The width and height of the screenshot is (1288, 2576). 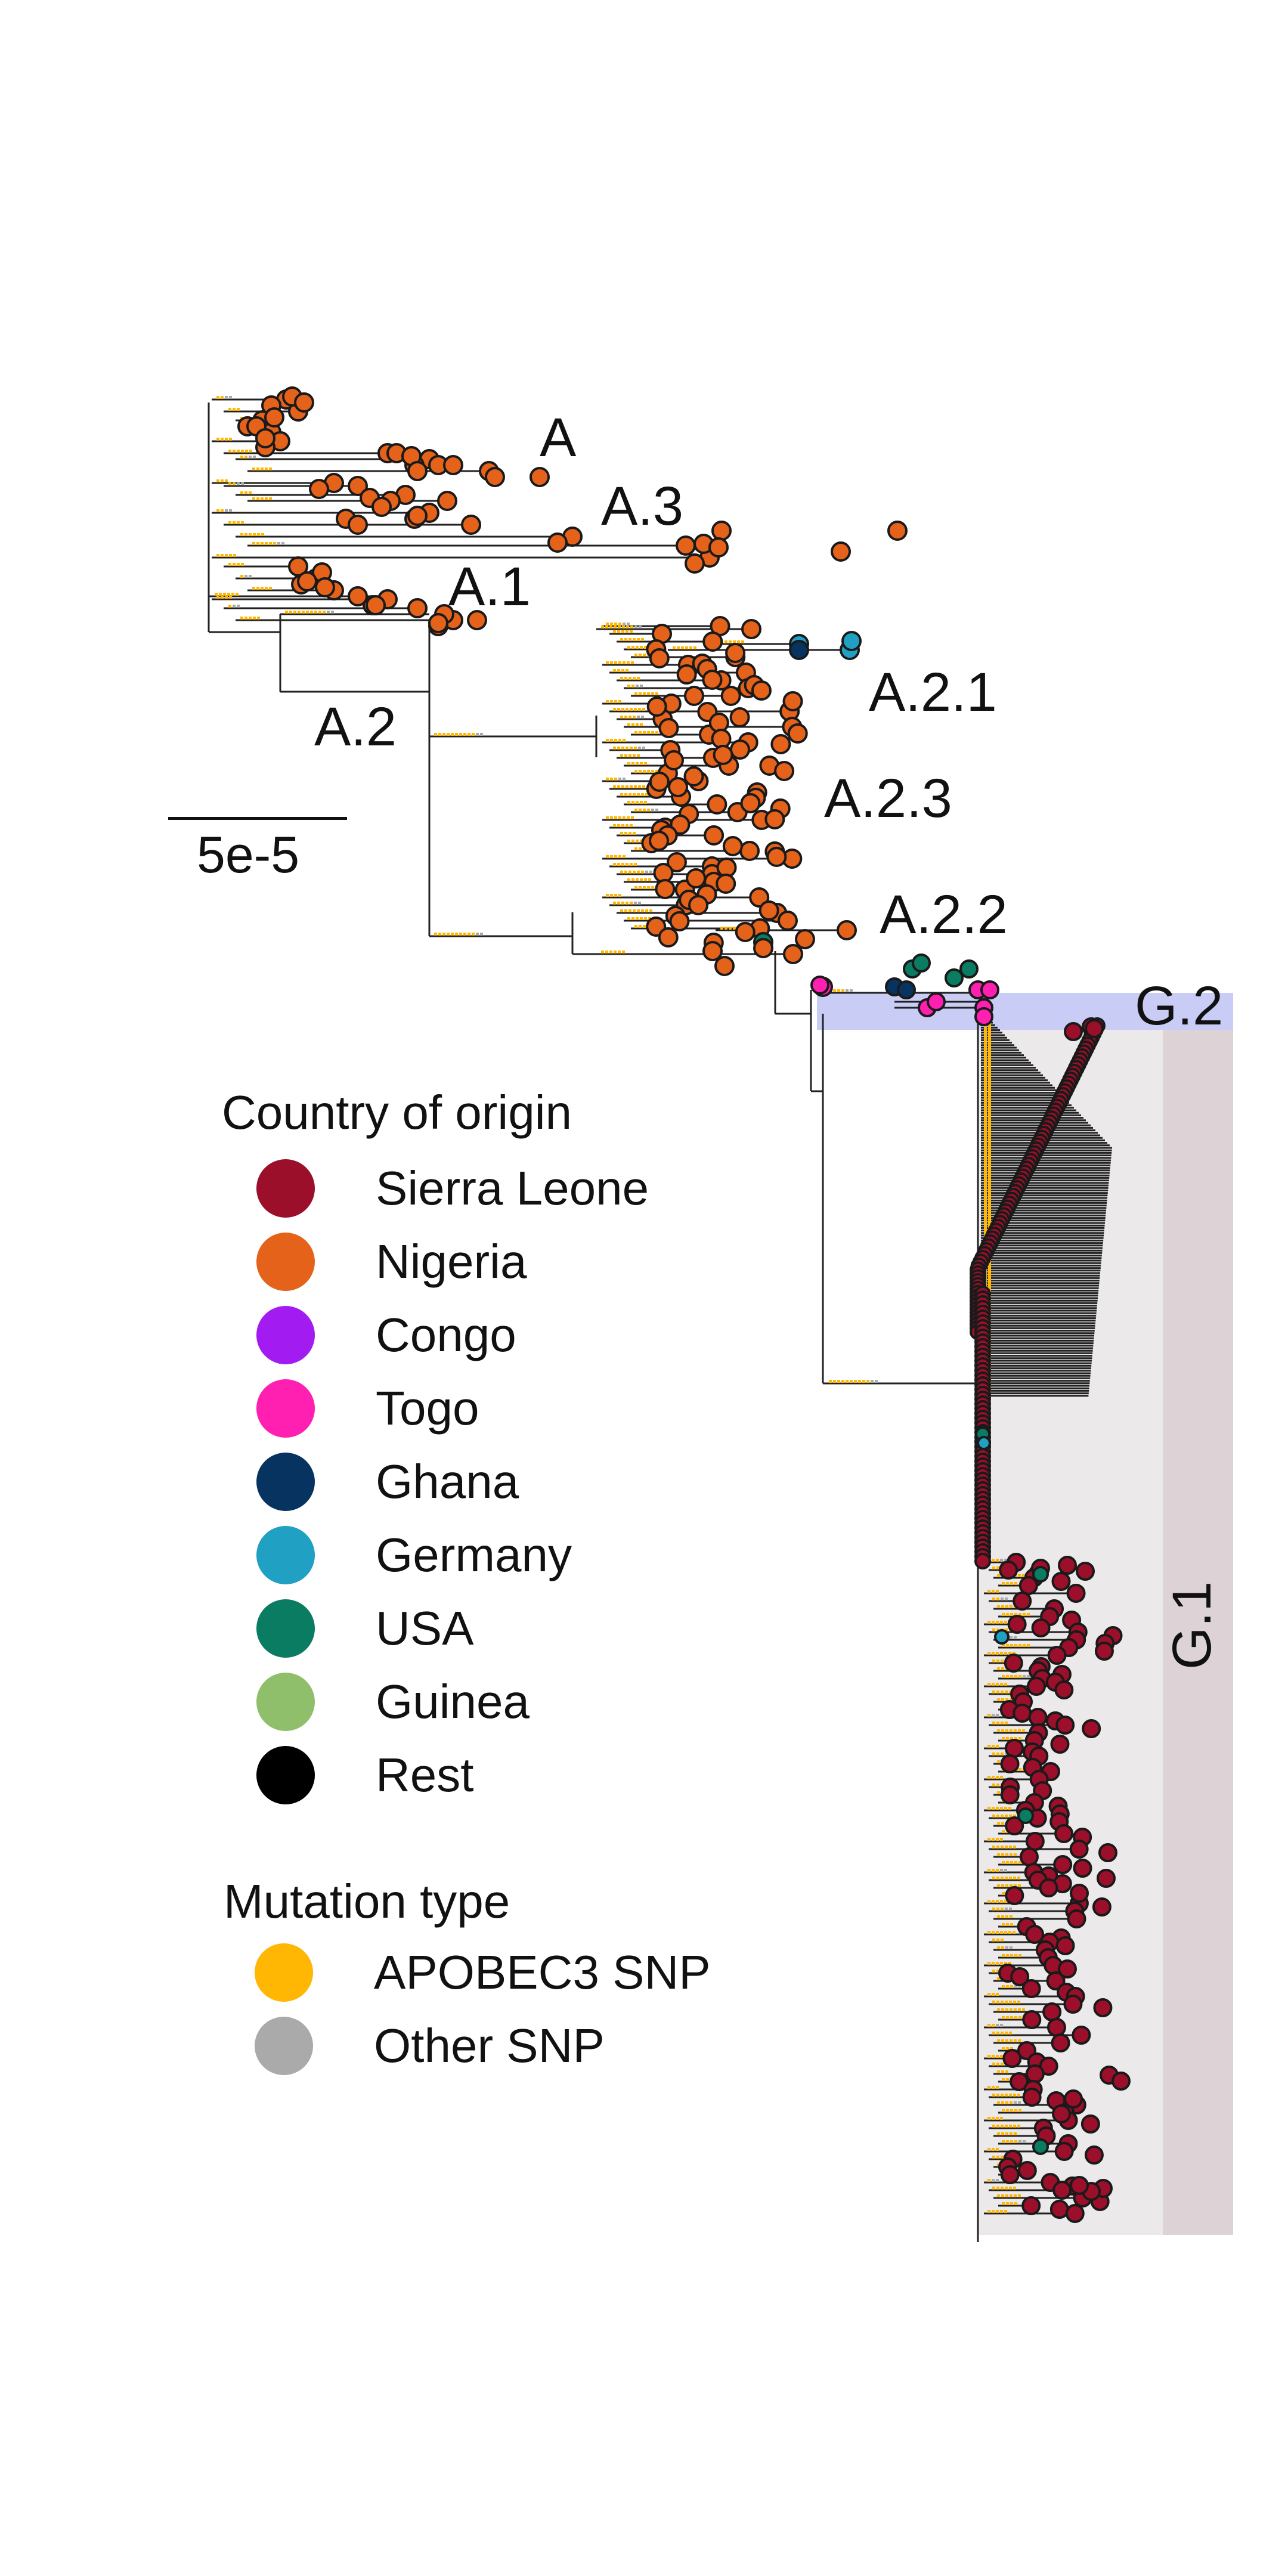 I want to click on legend-country-label: Guinea, so click(x=453, y=1702).